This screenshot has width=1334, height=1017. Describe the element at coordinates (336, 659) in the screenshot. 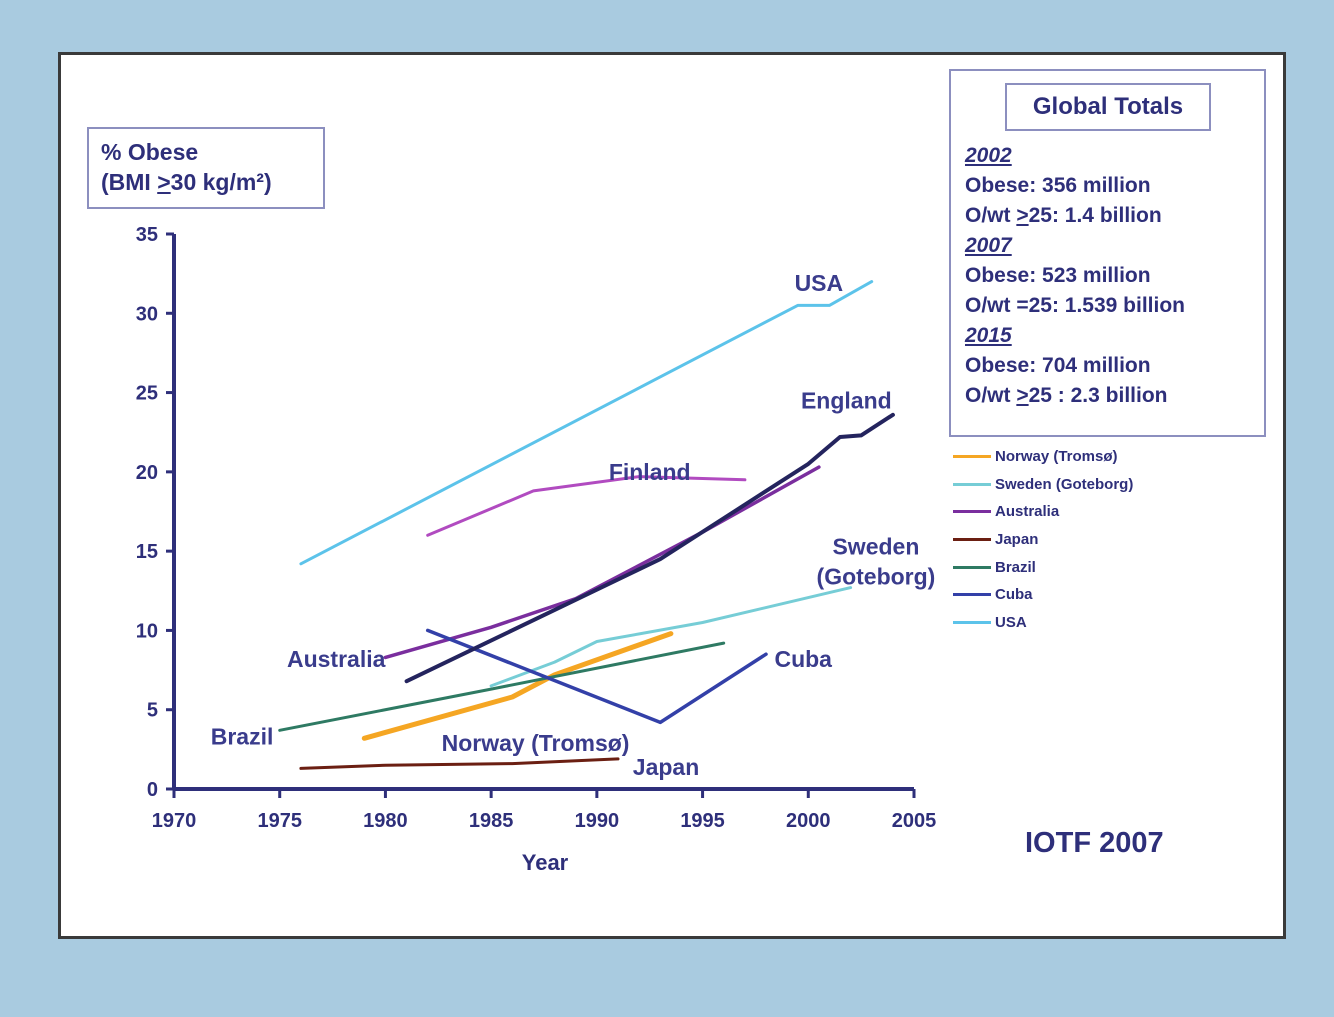

I see `series-annotation: Australia` at that location.